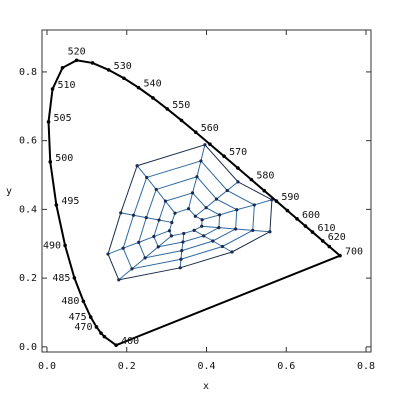 The height and width of the screenshot is (407, 404). I want to click on wavelength-label: 590, so click(290, 197).